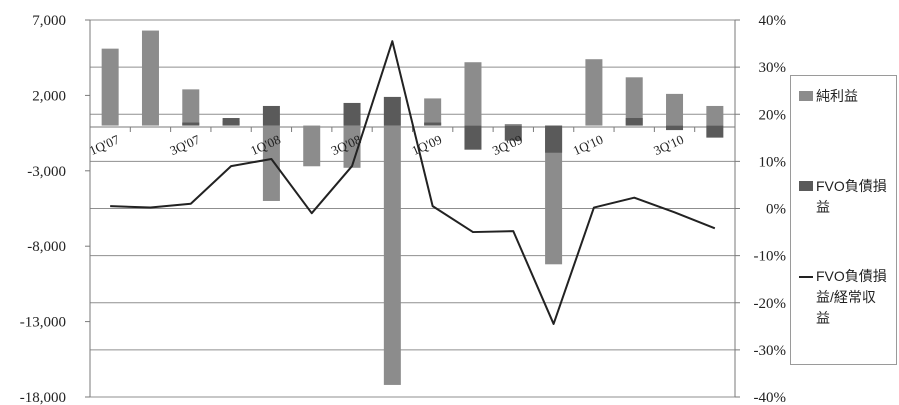  I want to click on legend-item-net-income: 純利益, so click(843, 96).